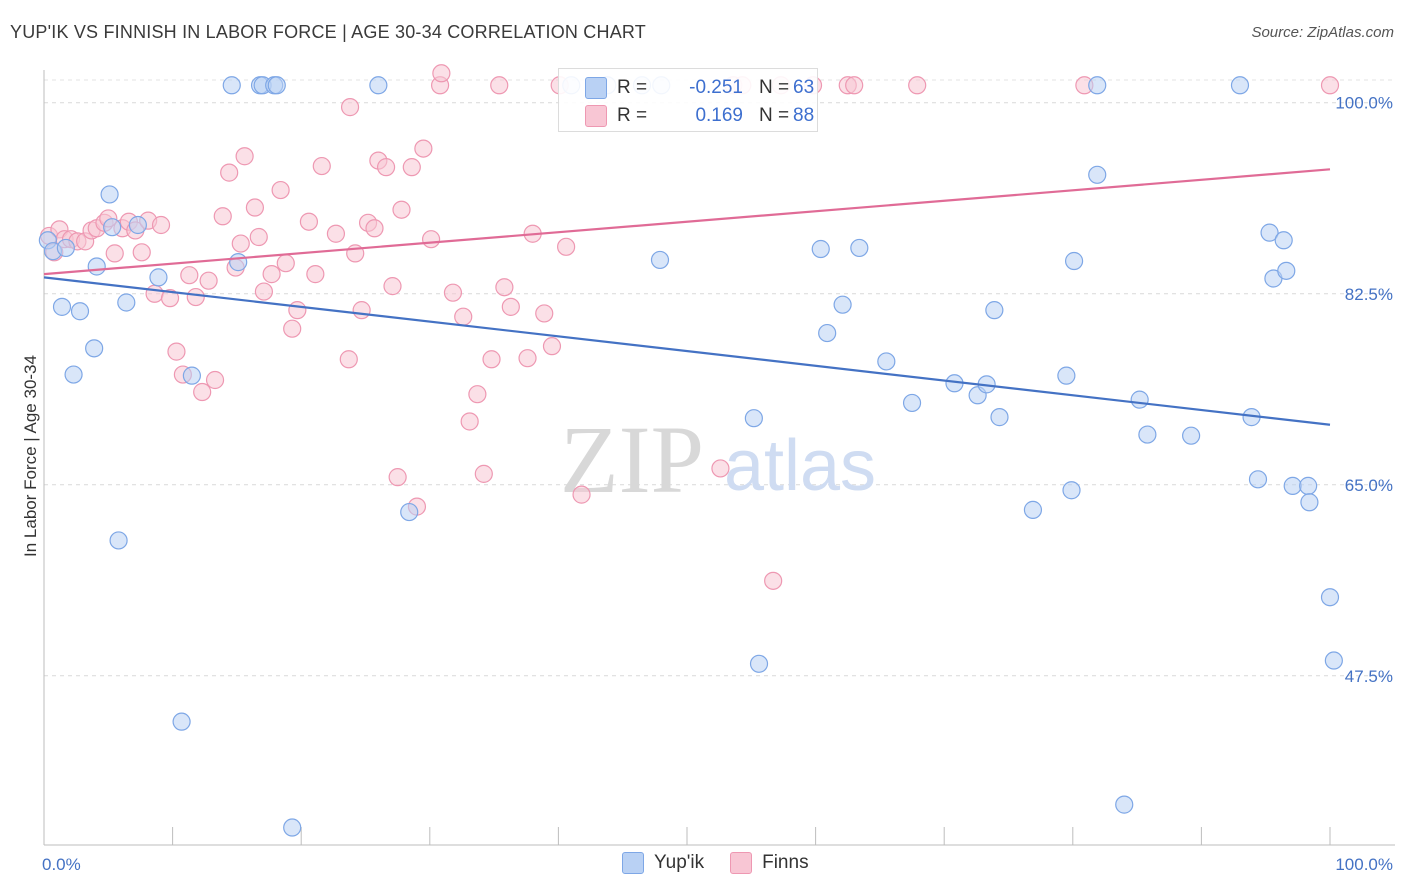 The width and height of the screenshot is (1406, 892). What do you see at coordinates (30, 456) in the screenshot?
I see `y-axis-label: In Labor Force | Age 30-34` at bounding box center [30, 456].